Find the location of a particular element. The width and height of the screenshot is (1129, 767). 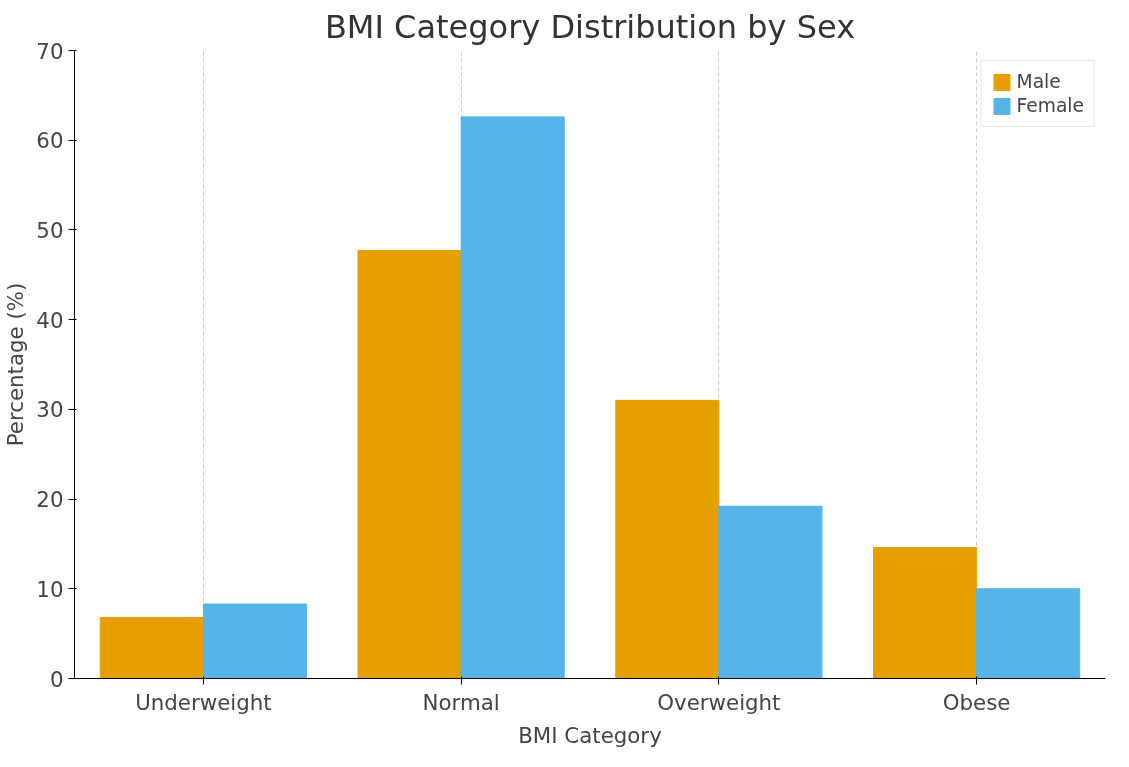

y-tick-label: 70 is located at coordinates (50, 51).